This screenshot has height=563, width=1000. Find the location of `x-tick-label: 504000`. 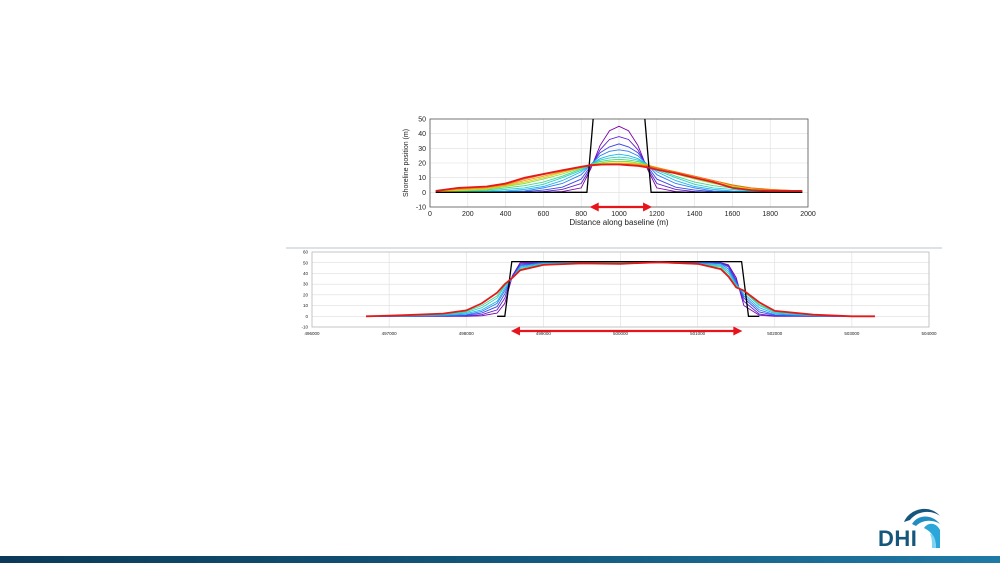

x-tick-label: 504000 is located at coordinates (929, 333).